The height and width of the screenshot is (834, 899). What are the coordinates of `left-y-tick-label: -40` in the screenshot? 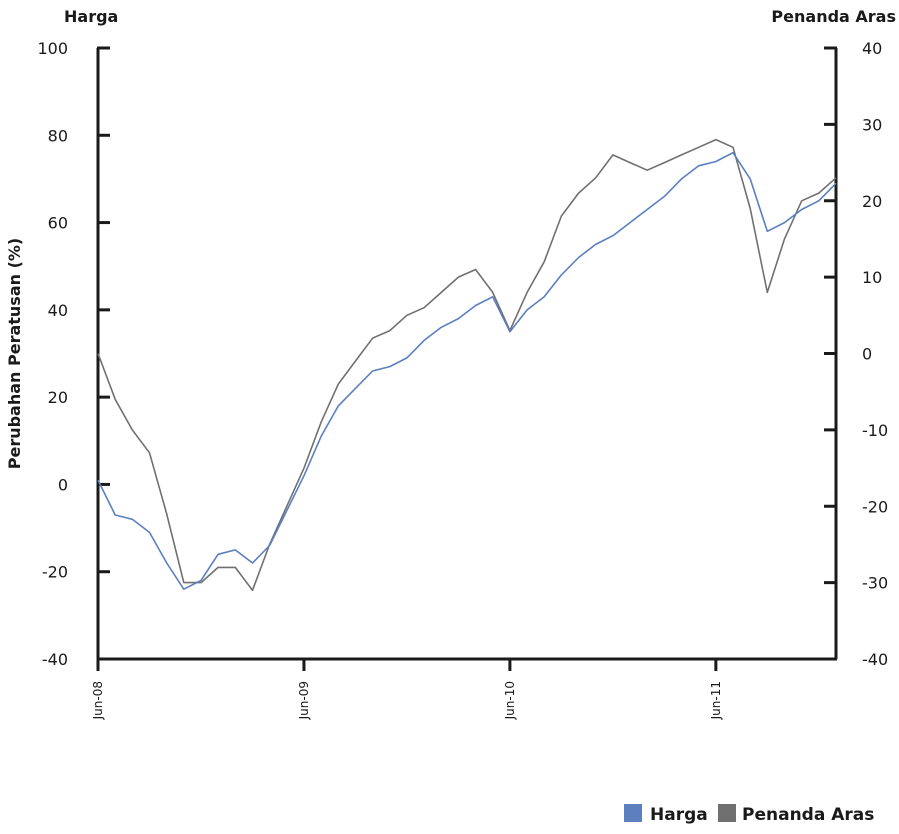 It's located at (55, 659).